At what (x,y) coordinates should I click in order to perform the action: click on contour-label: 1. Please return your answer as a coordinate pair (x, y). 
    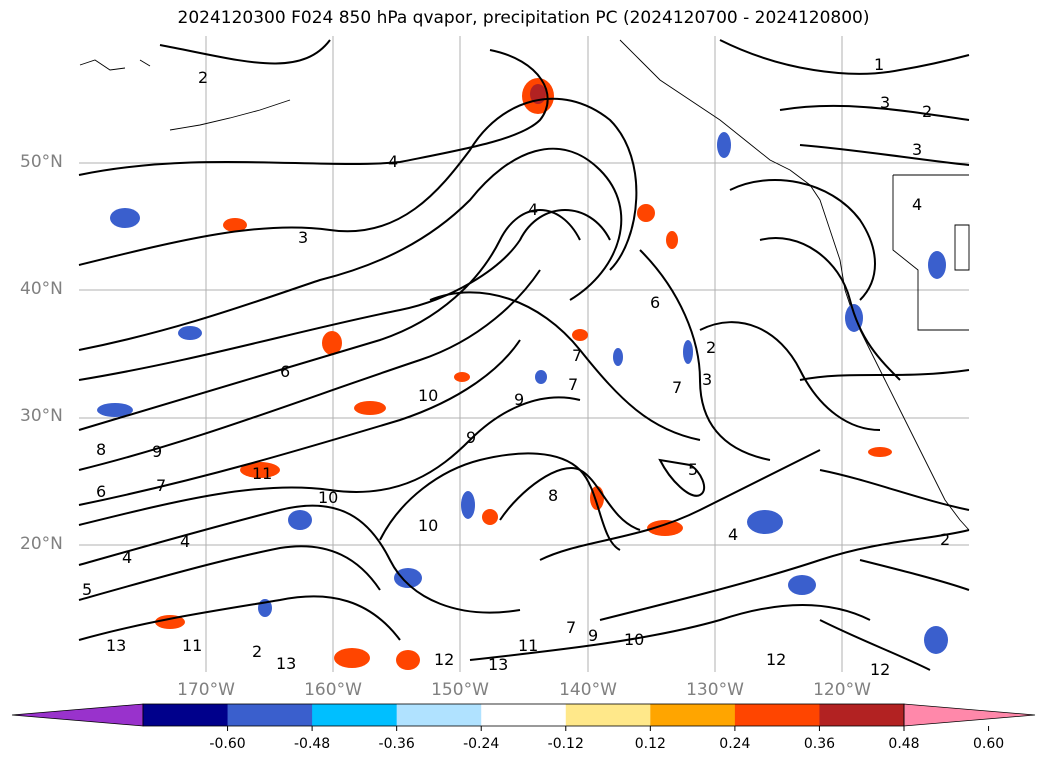
    Looking at the image, I should click on (879, 64).